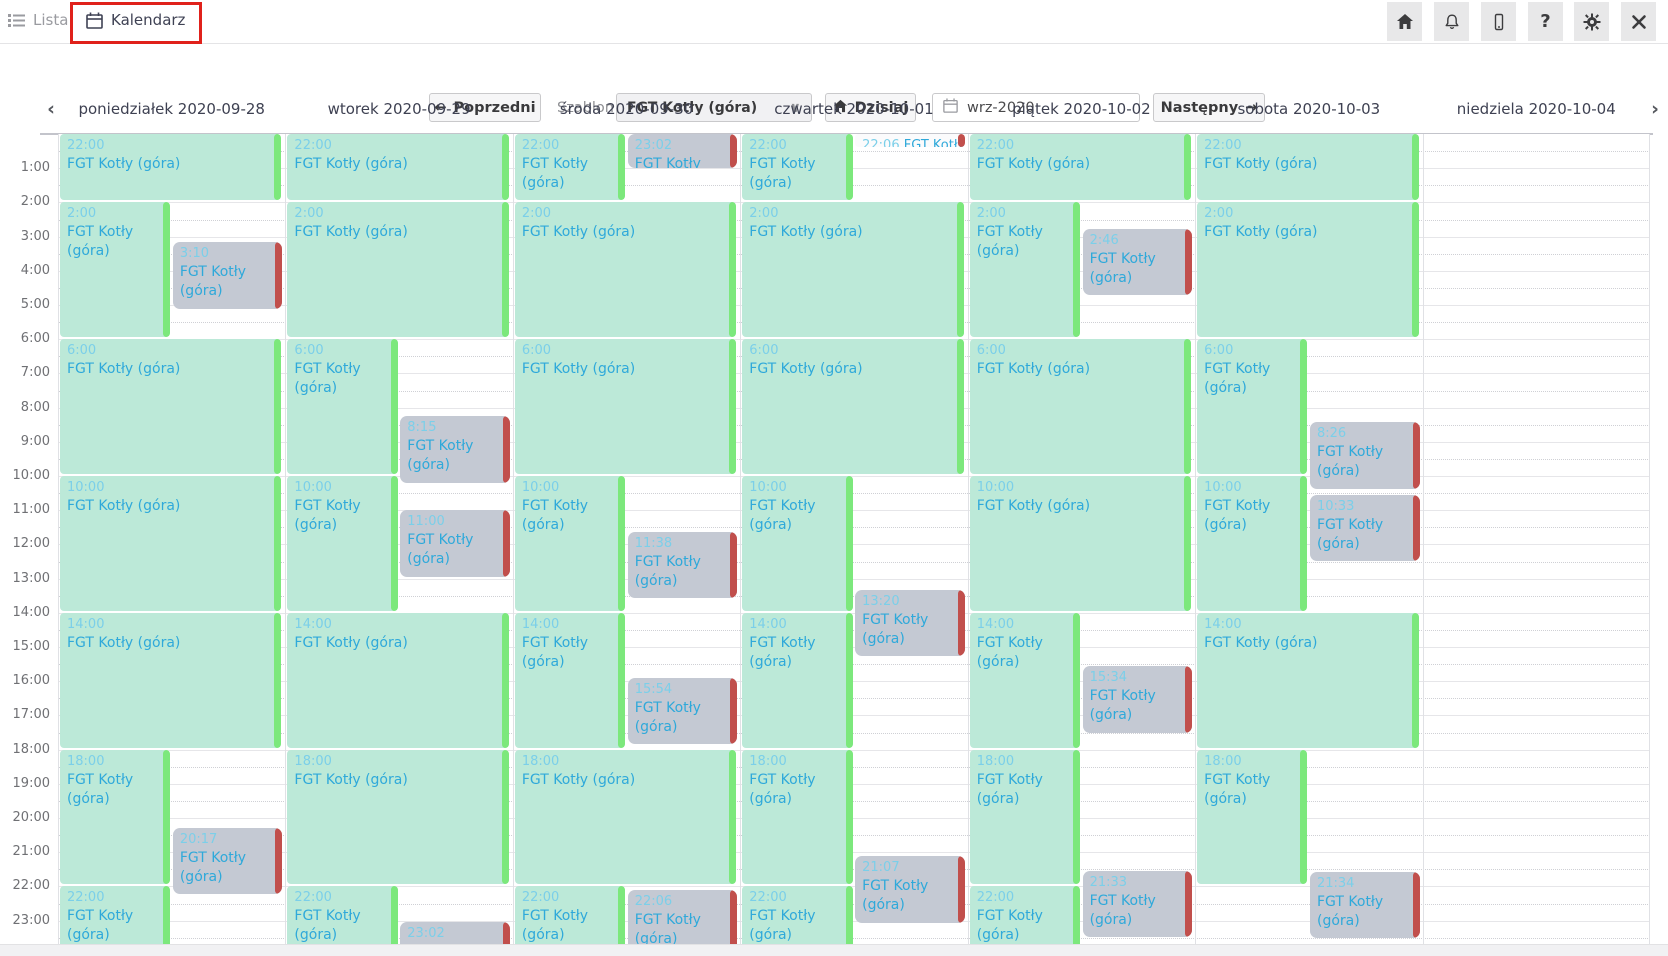 Image resolution: width=1668 pixels, height=956 pixels. What do you see at coordinates (35, 168) in the screenshot?
I see `time-label: 1:00` at bounding box center [35, 168].